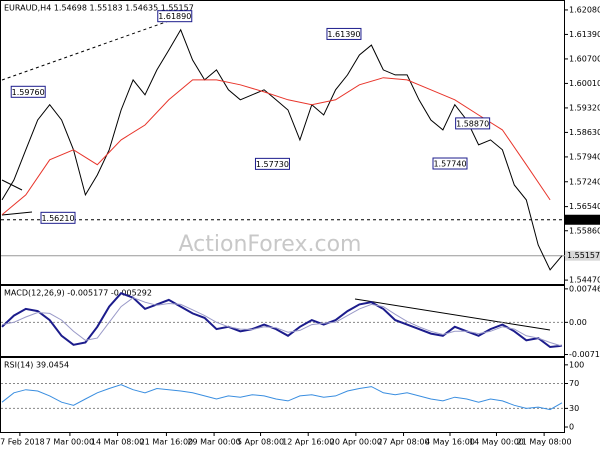 The image size is (600, 450). What do you see at coordinates (452, 314) in the screenshot?
I see `macd-trendline` at bounding box center [452, 314].